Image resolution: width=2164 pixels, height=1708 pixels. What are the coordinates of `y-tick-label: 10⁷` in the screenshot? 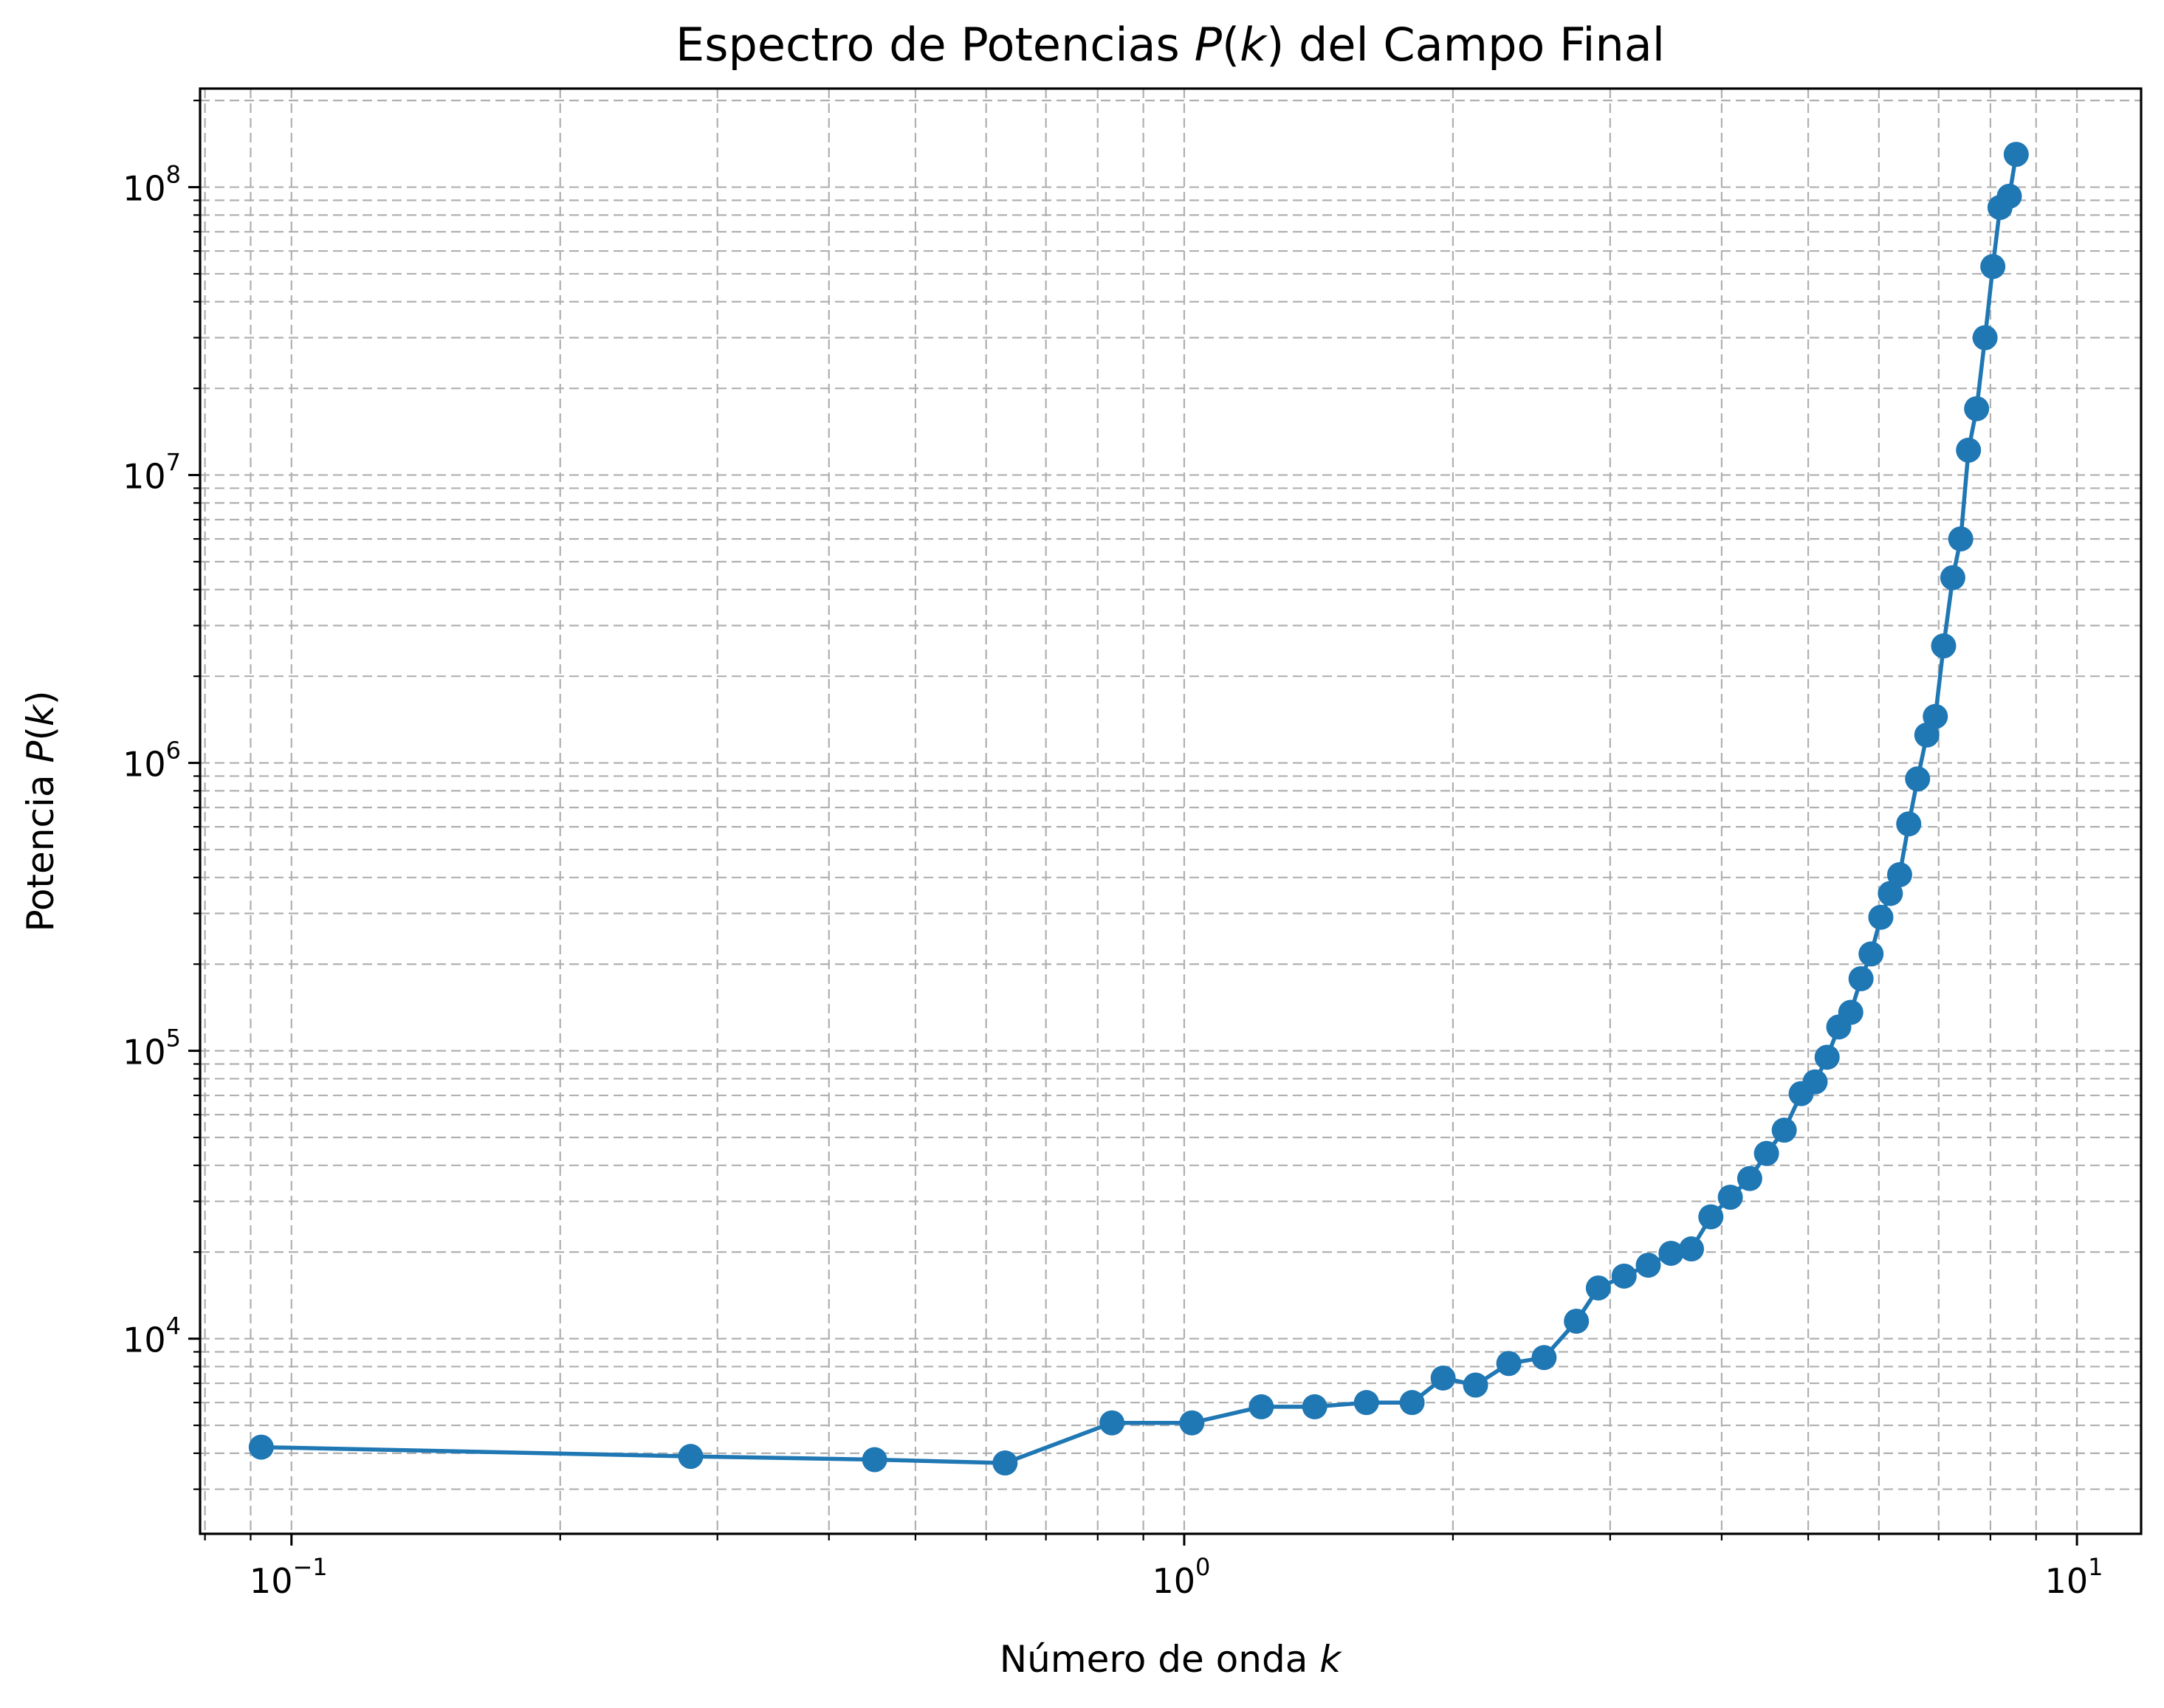 It's located at (152, 473).